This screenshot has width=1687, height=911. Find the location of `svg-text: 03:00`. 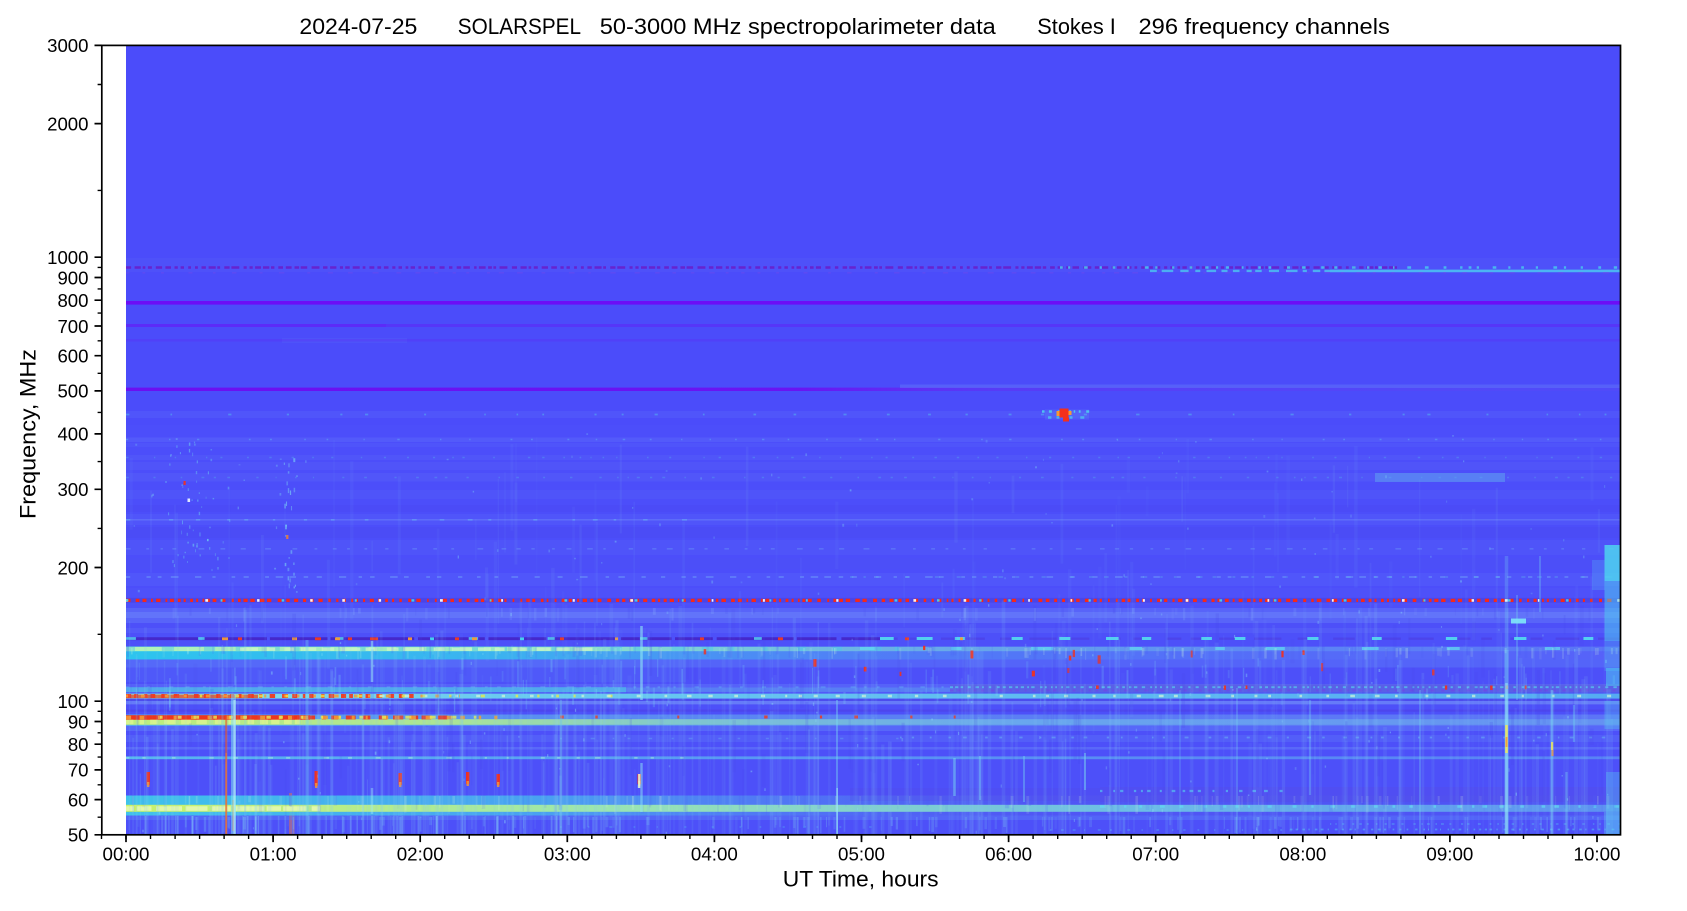

svg-text: 03:00 is located at coordinates (567, 854).